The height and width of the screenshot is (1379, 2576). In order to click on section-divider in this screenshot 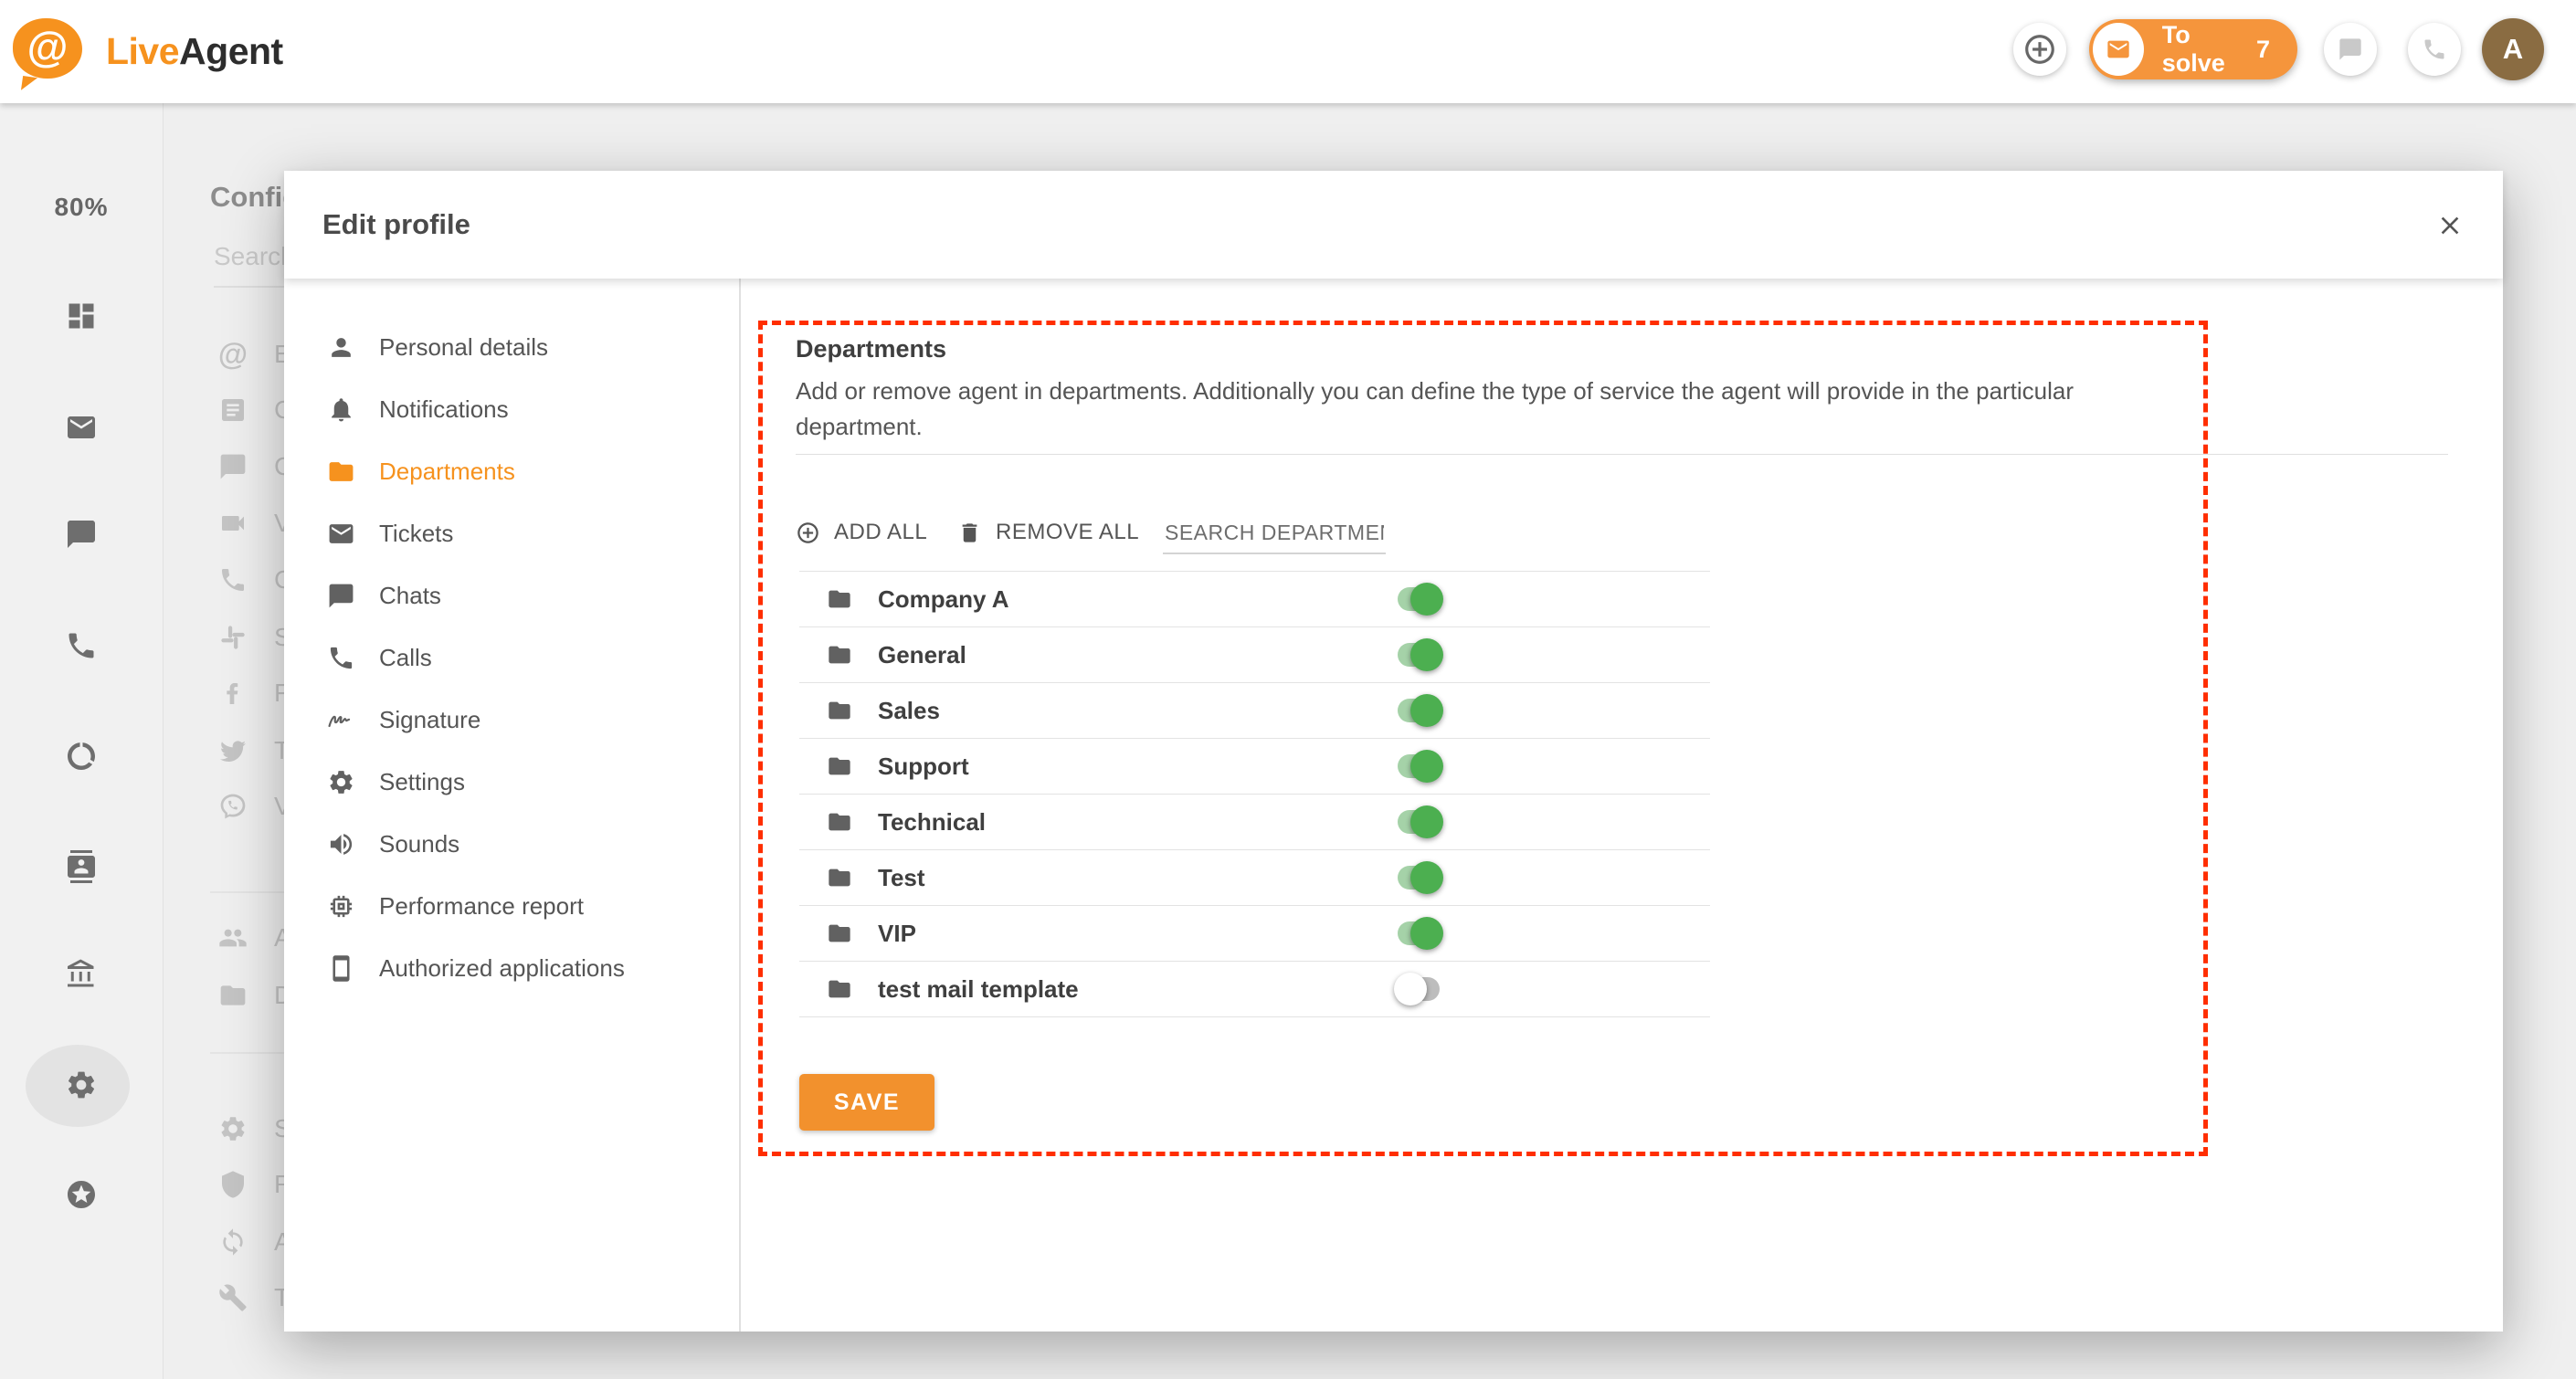, I will do `click(1622, 454)`.